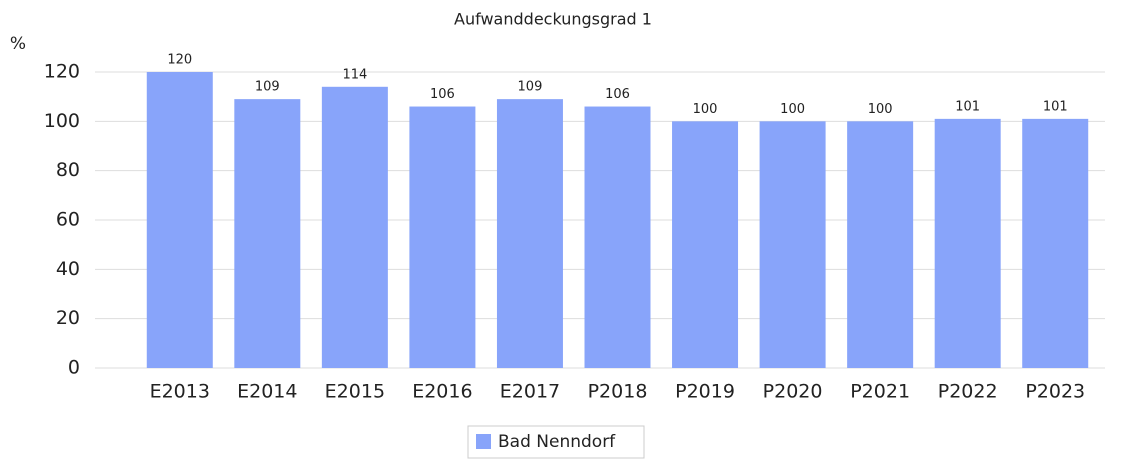  I want to click on legend-label: Bad Nenndorf, so click(557, 442).